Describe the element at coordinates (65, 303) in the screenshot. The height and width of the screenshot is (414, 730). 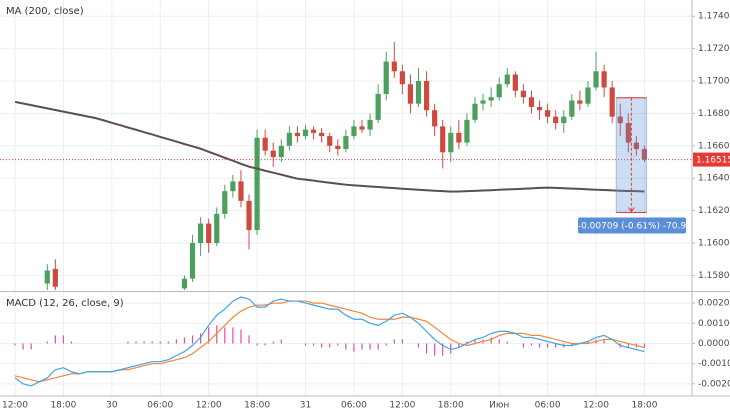
I see `macd-title: MACD (12, 26, close, 9)` at that location.